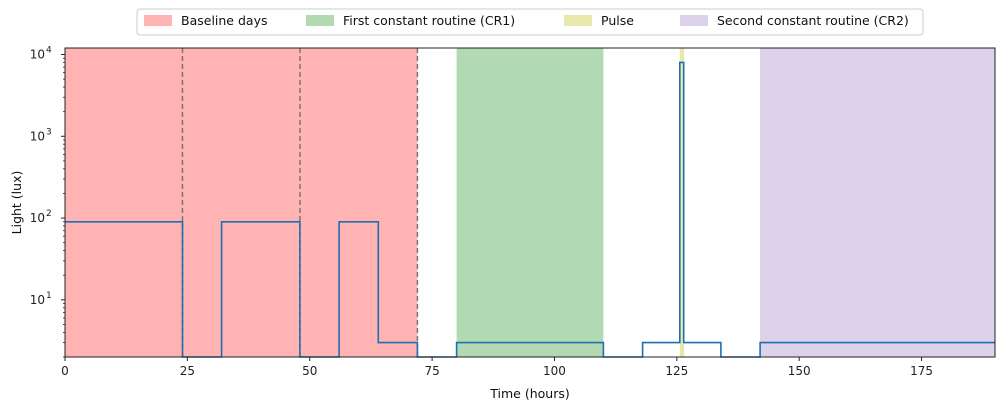  Describe the element at coordinates (49, 296) in the screenshot. I see `y-tick-exponent: 1` at that location.